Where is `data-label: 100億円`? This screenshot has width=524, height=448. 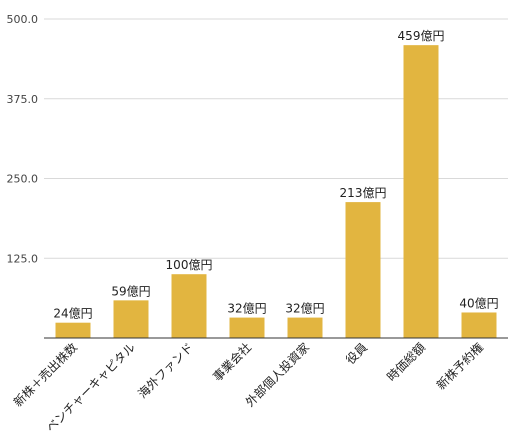
data-label: 100億円 is located at coordinates (189, 265).